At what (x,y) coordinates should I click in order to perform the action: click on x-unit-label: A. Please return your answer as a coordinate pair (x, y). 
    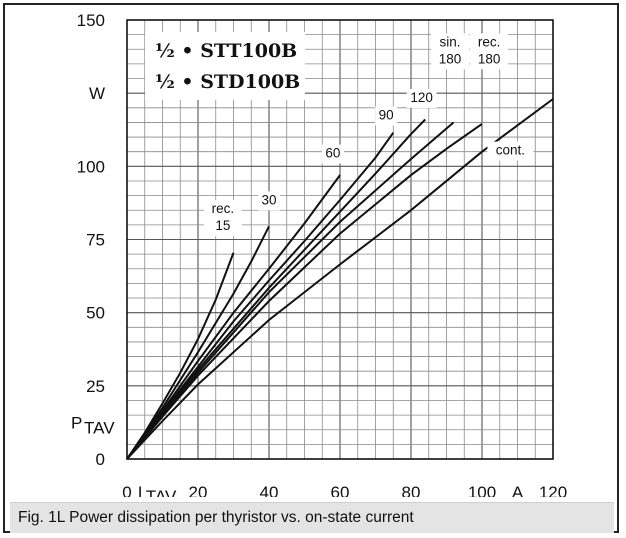
    Looking at the image, I should click on (518, 490).